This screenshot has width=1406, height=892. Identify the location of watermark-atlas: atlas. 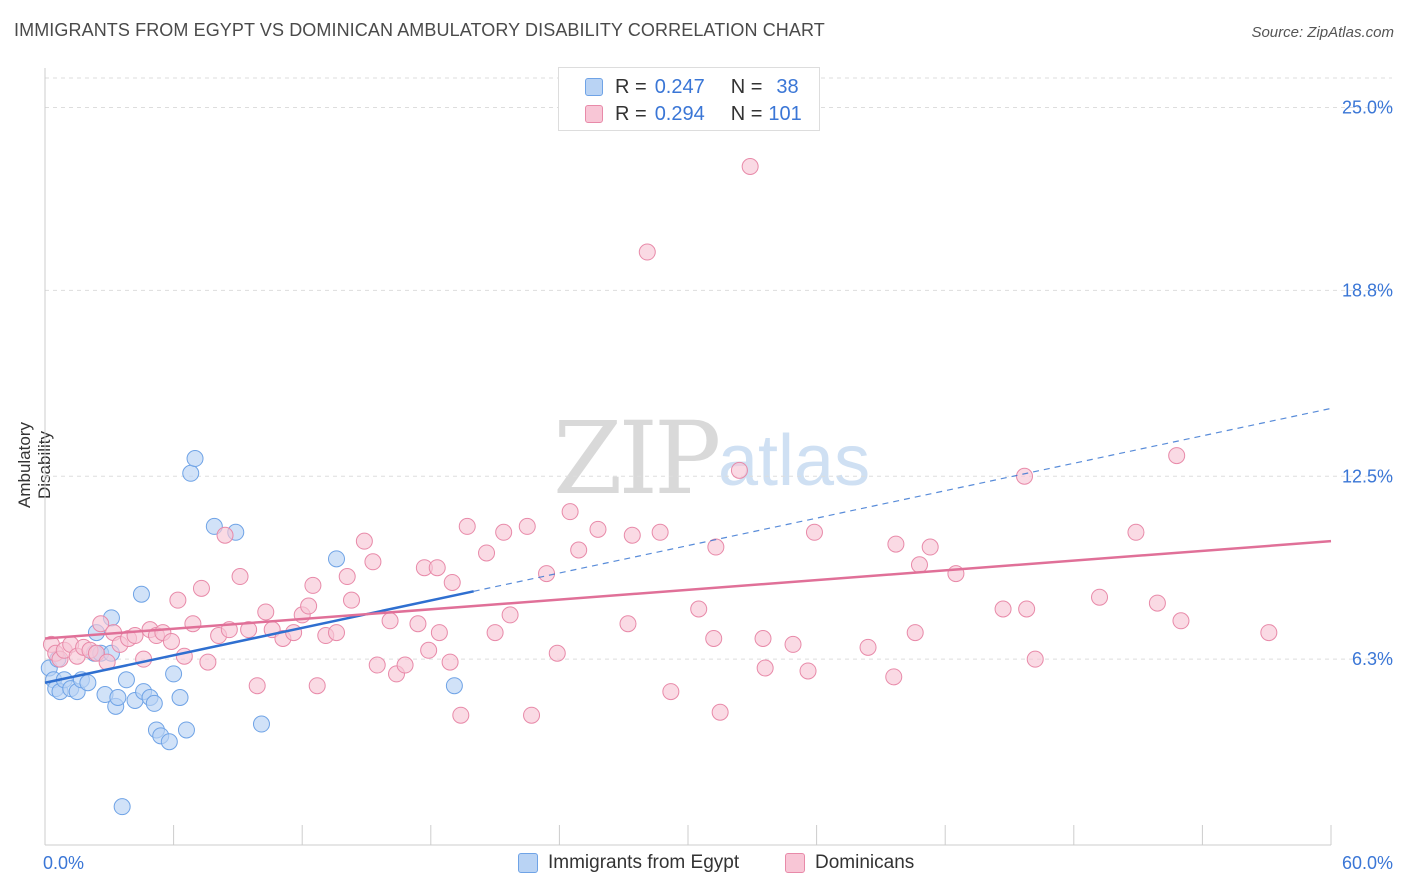
(794, 461).